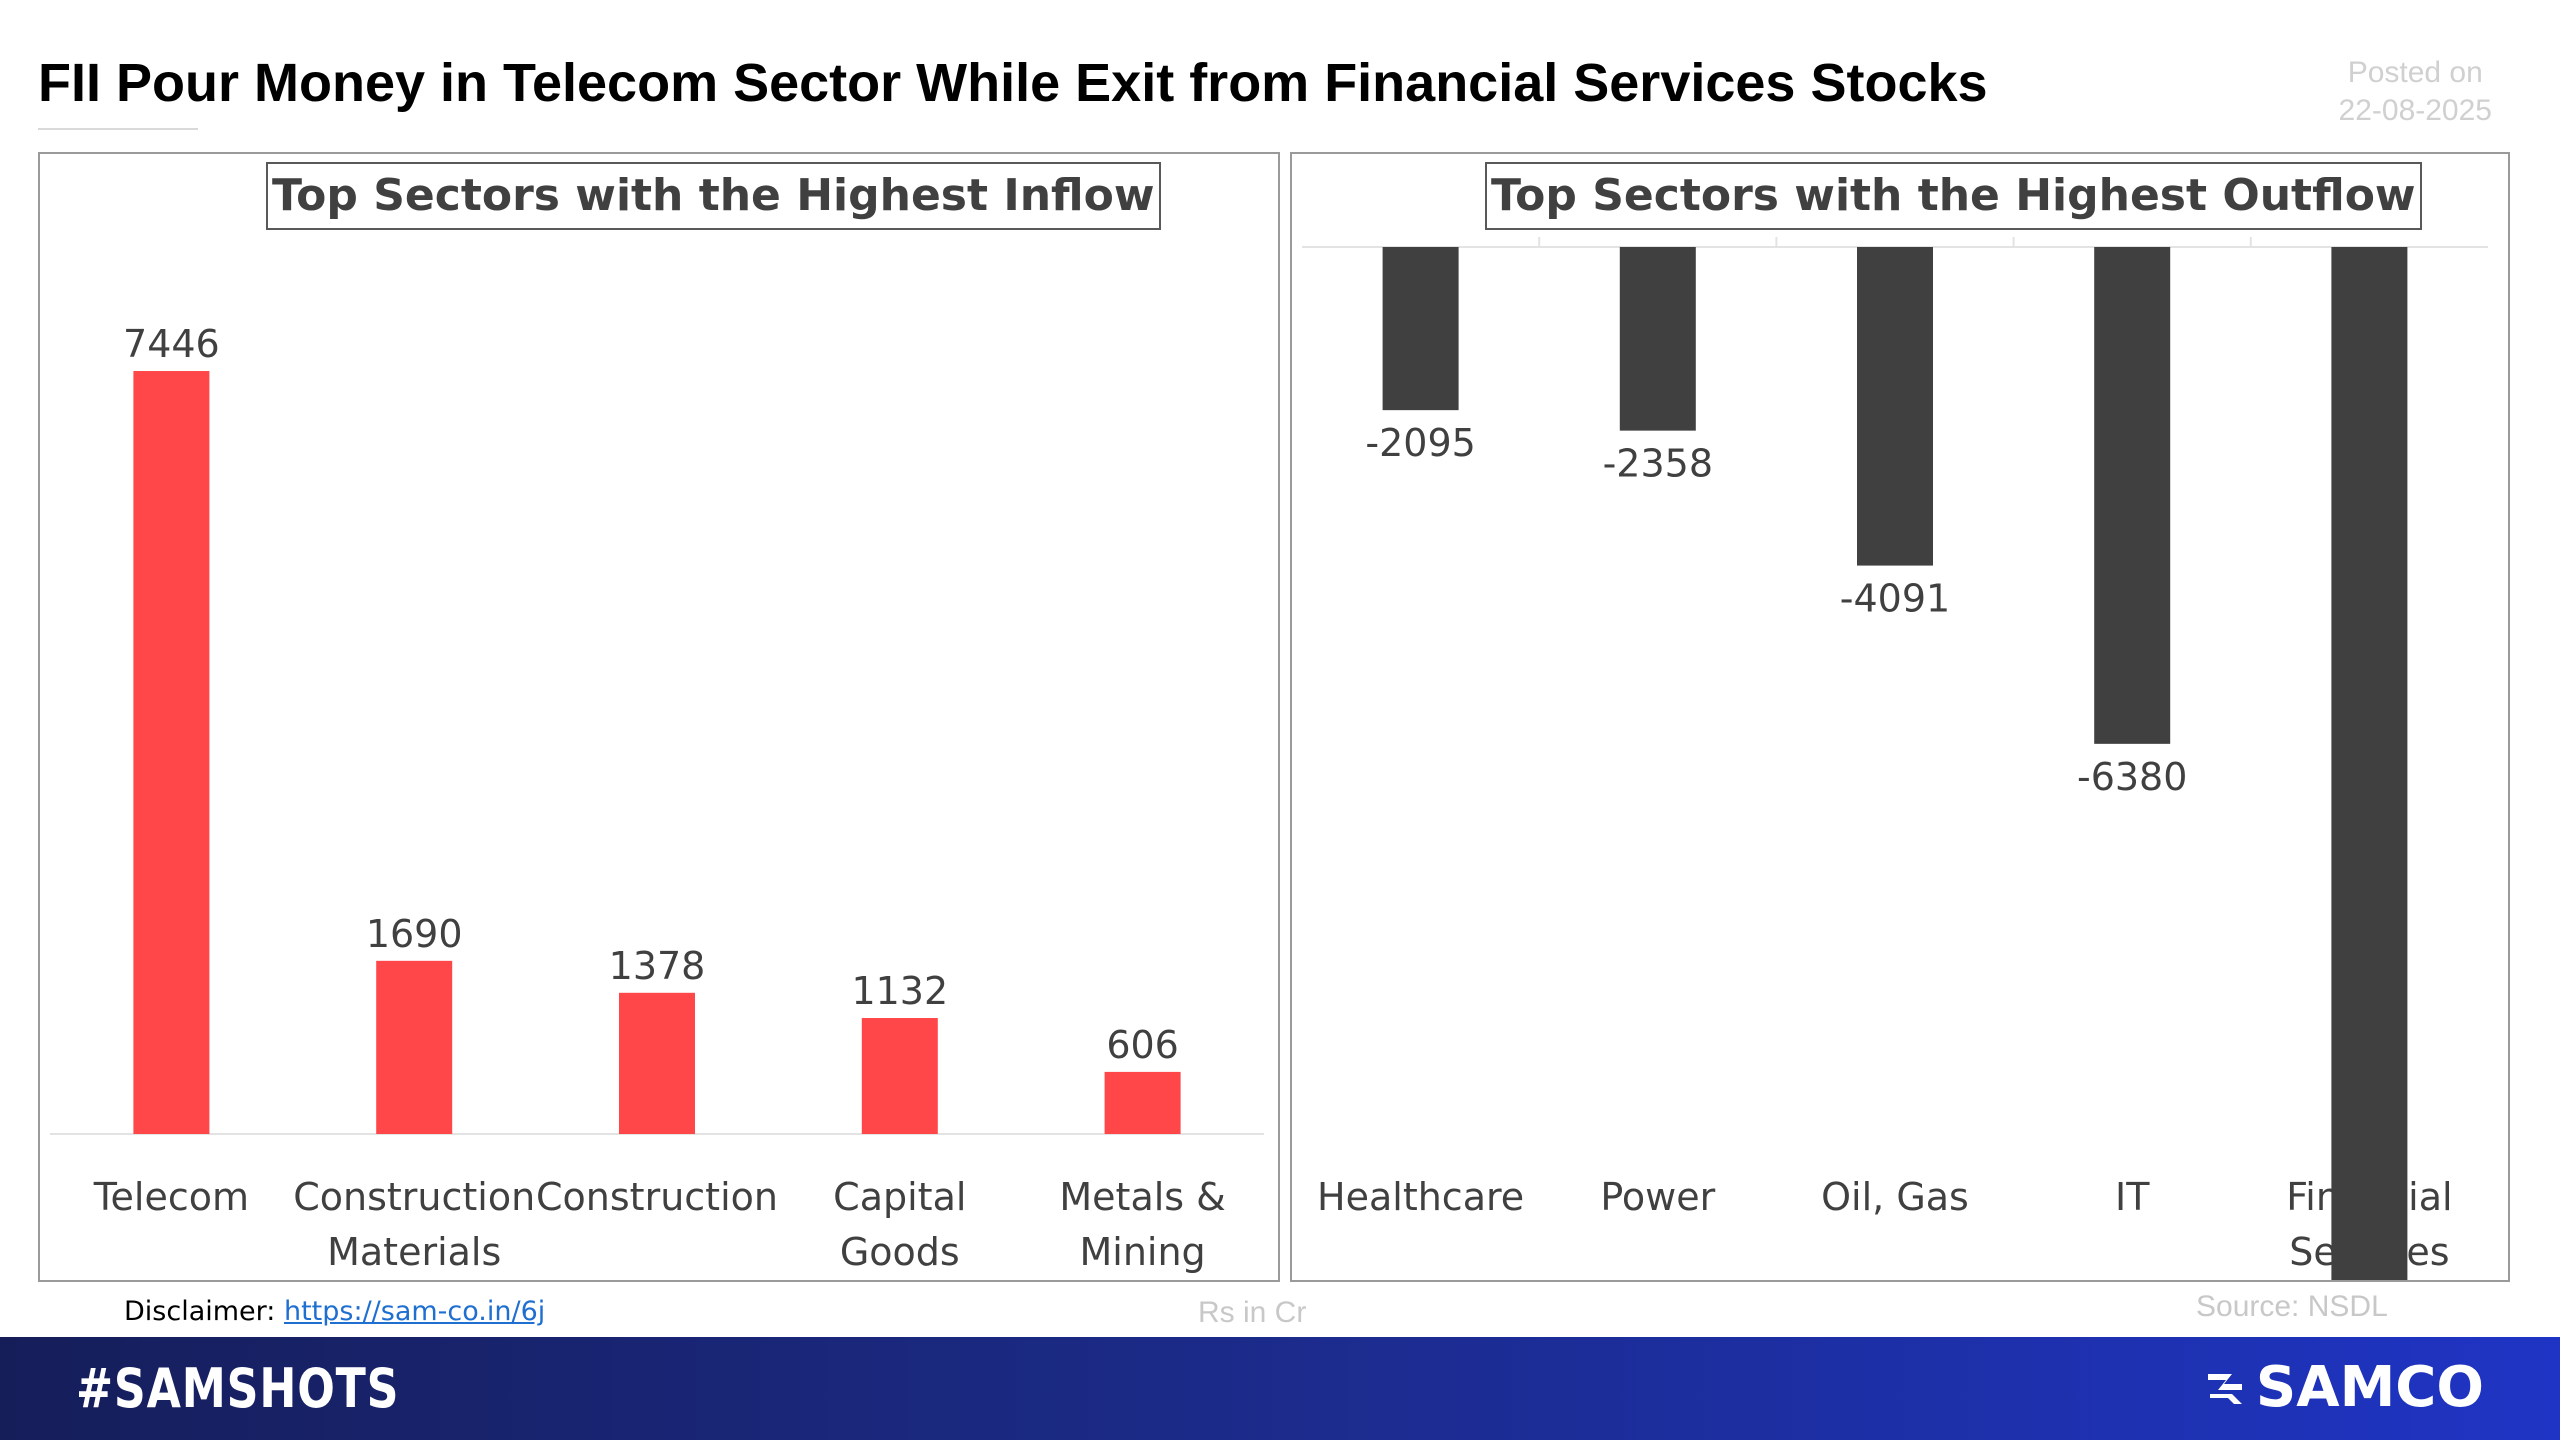  Describe the element at coordinates (414, 1252) in the screenshot. I see `category-label: Materials` at that location.